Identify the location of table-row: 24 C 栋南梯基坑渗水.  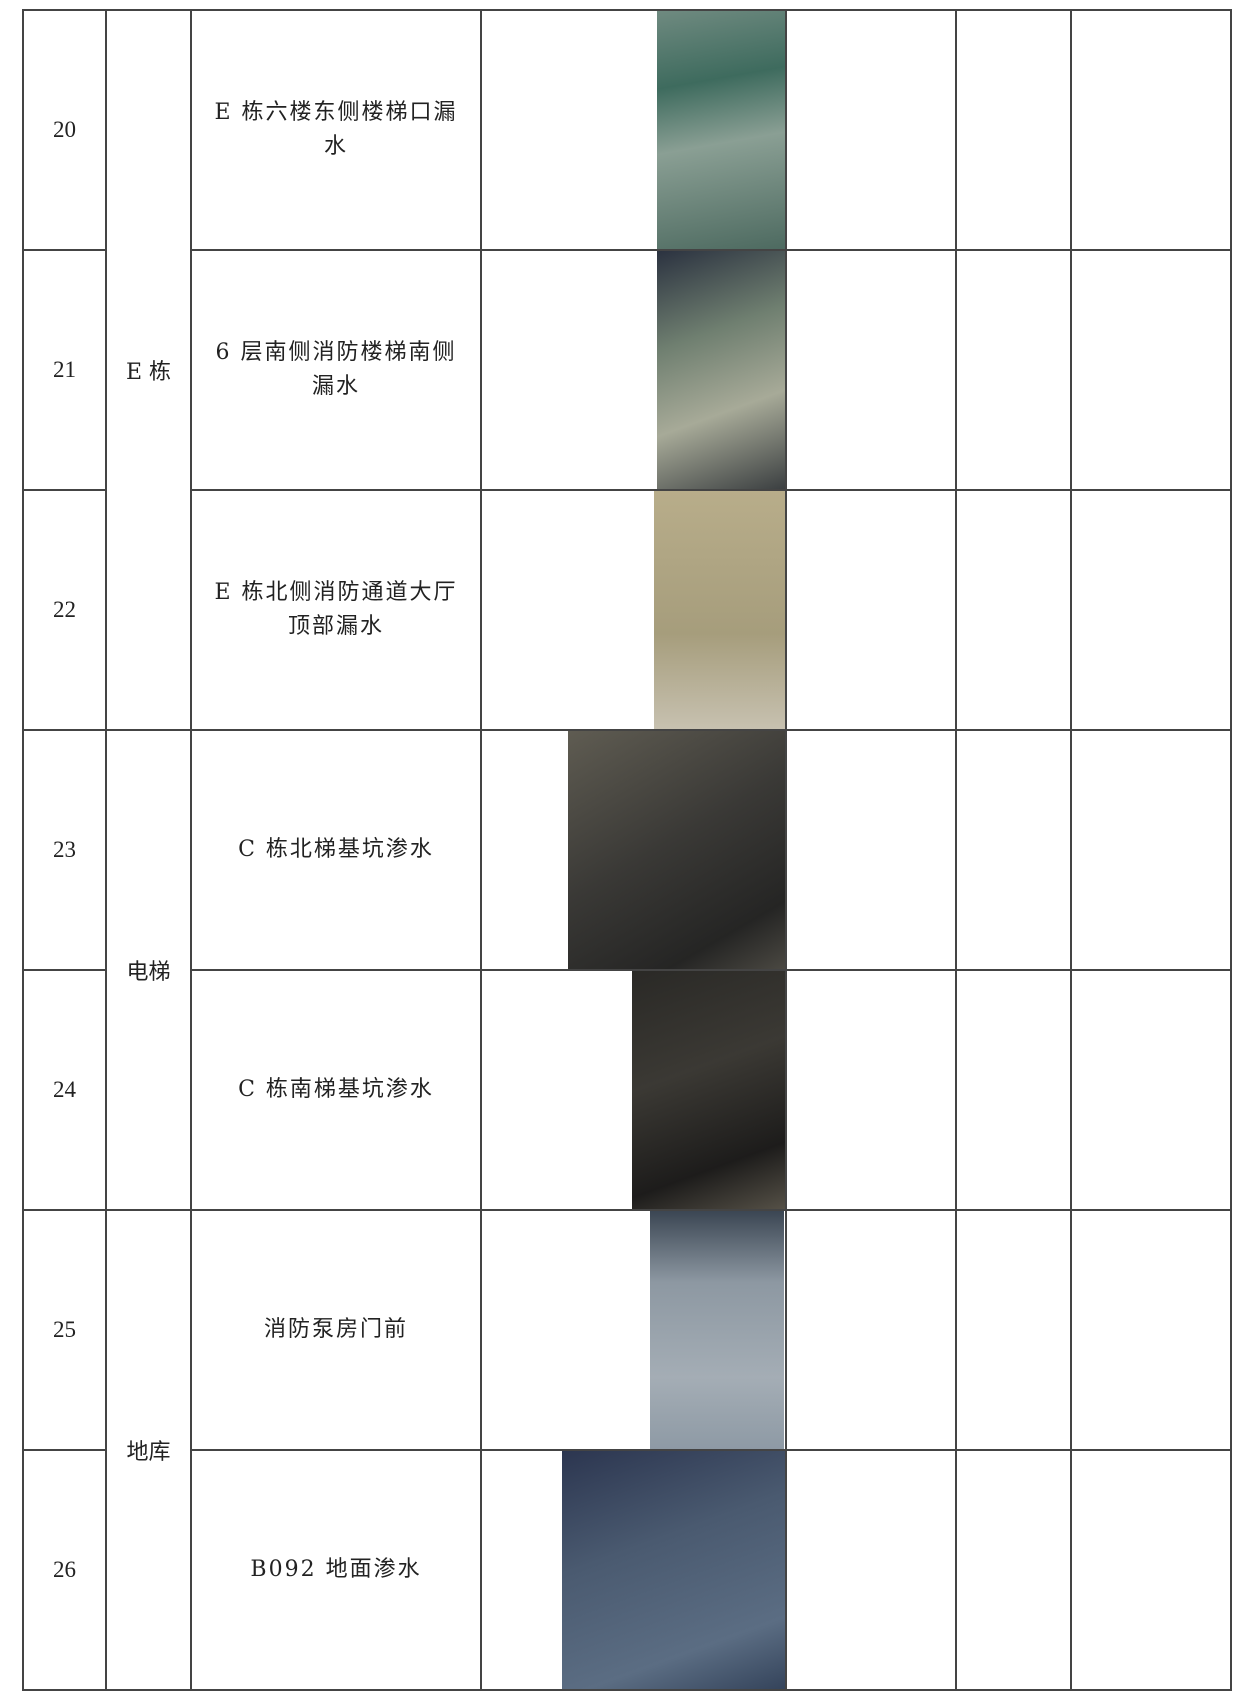
(627, 1090).